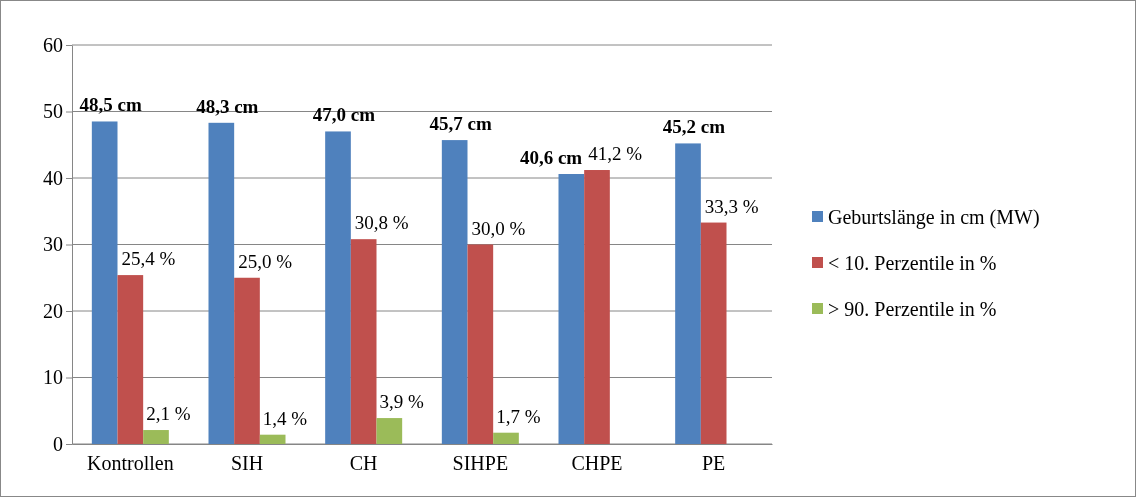 The height and width of the screenshot is (497, 1136). Describe the element at coordinates (110, 105) in the screenshot. I see `data-label: 48,5 cm` at that location.